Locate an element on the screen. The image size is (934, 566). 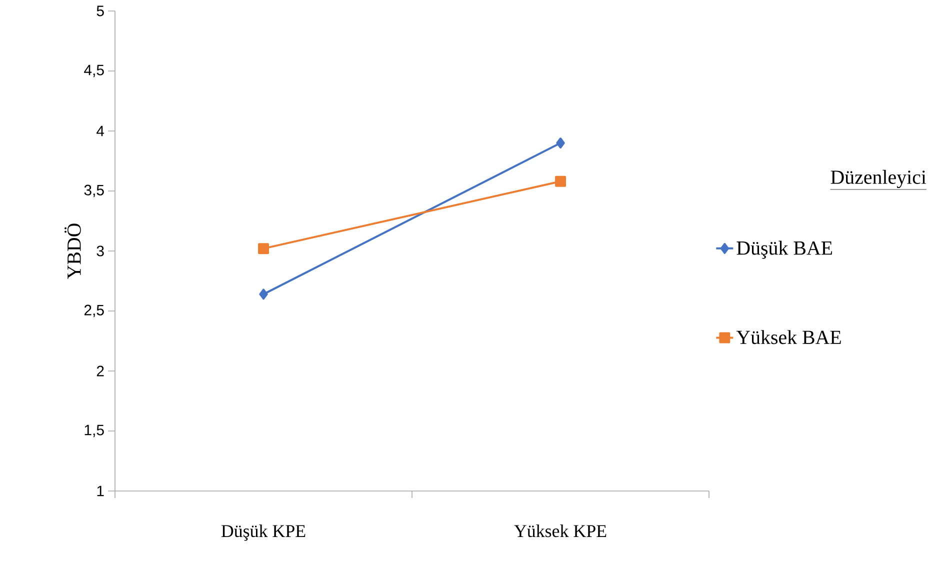
y-axis-title: YBDÖ is located at coordinates (72, 251).